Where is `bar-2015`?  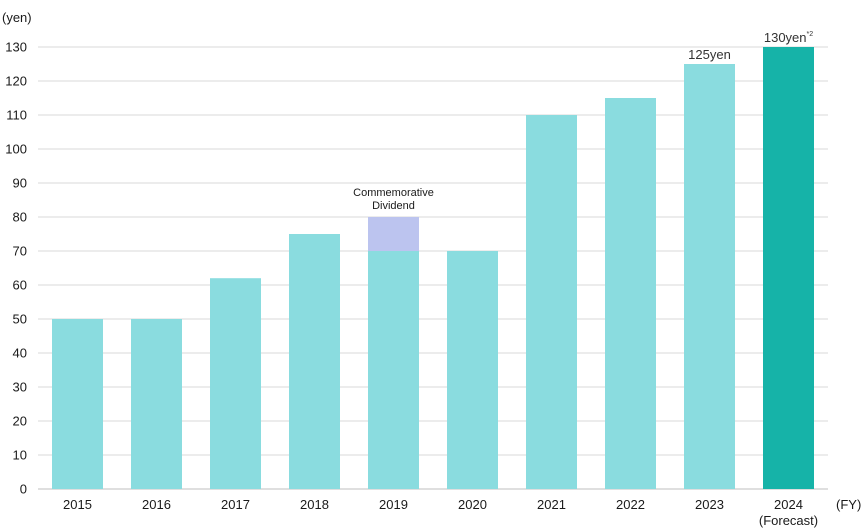
bar-2015 is located at coordinates (77, 404).